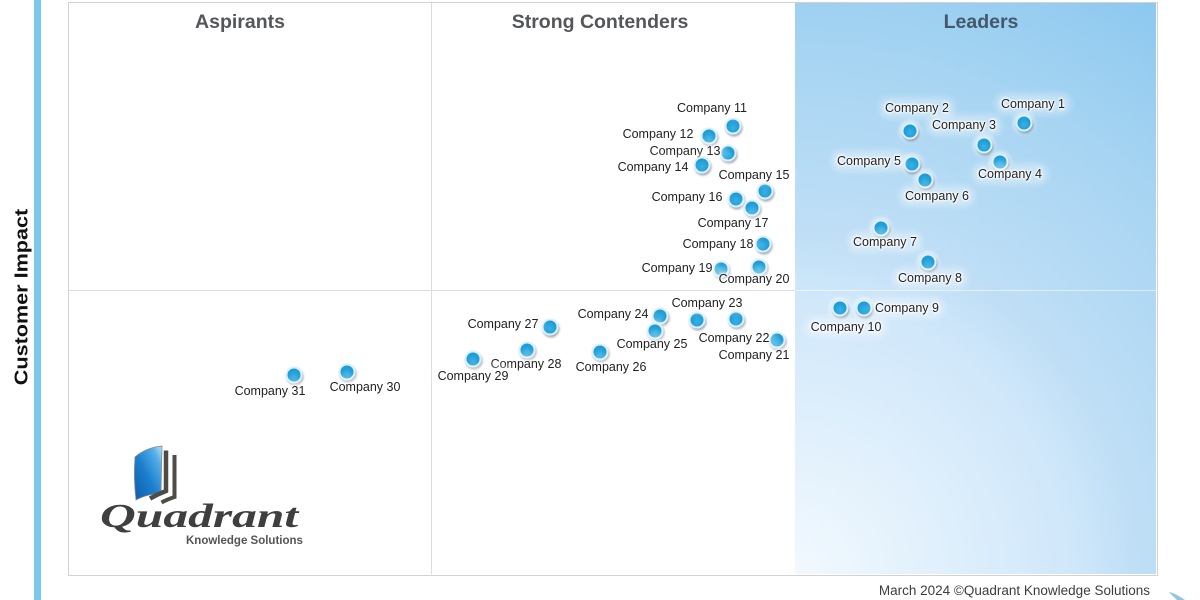  Describe the element at coordinates (244, 541) in the screenshot. I see `svg-text: Knowledge Solutions` at that location.